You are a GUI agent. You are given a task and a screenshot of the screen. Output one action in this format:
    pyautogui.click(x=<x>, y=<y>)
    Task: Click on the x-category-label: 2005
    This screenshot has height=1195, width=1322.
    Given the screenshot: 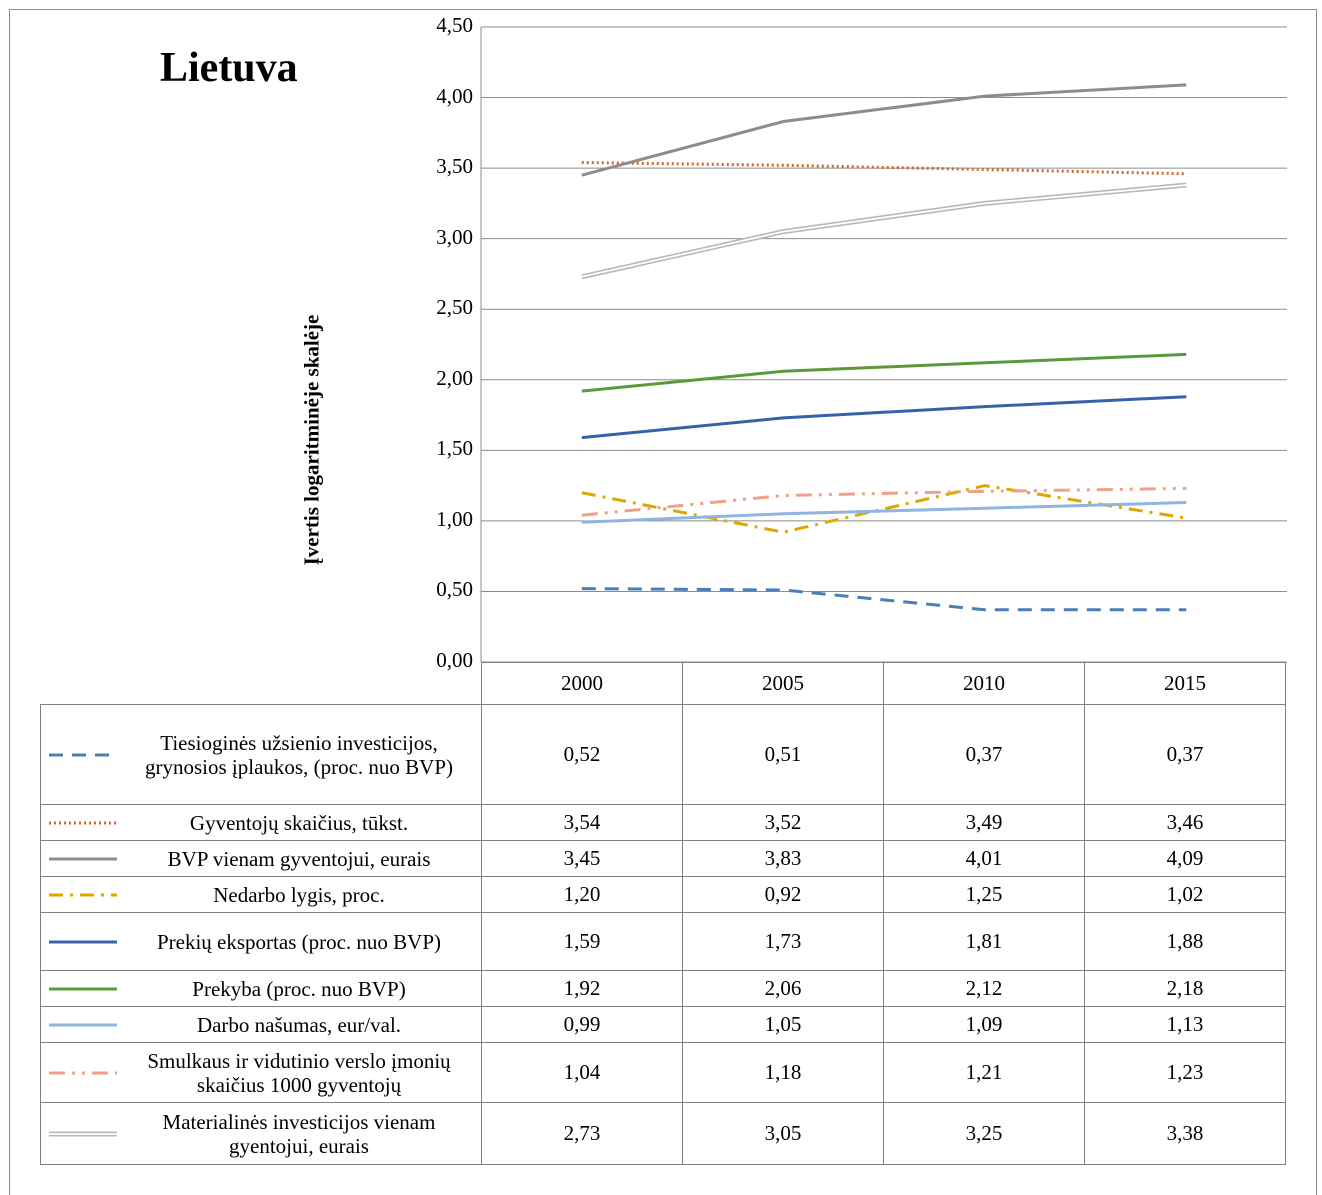 What is the action you would take?
    pyautogui.click(x=783, y=683)
    